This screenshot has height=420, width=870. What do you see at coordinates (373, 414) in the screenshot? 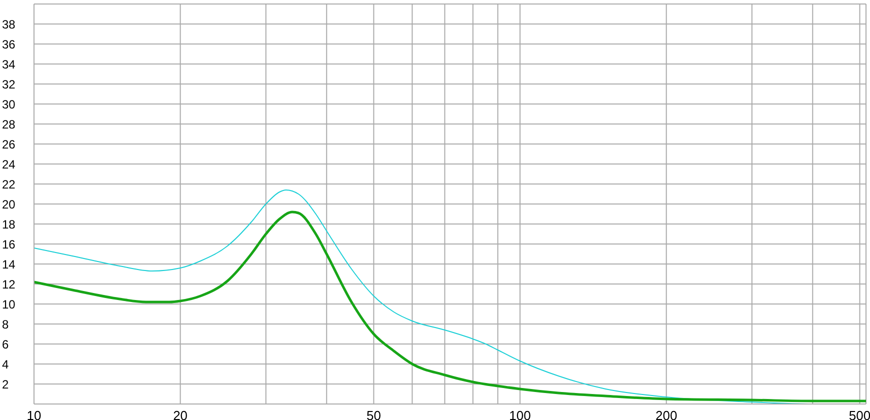
I see `x-tick-label: 50` at bounding box center [373, 414].